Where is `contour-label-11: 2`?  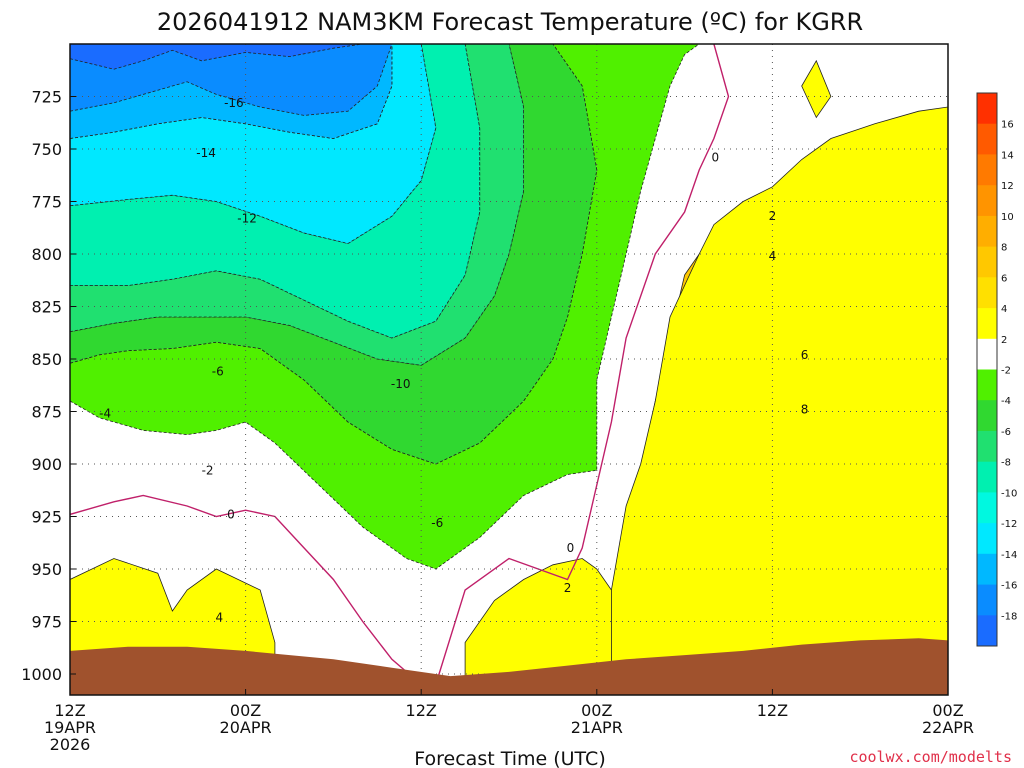
contour-label-11: 2 is located at coordinates (568, 588).